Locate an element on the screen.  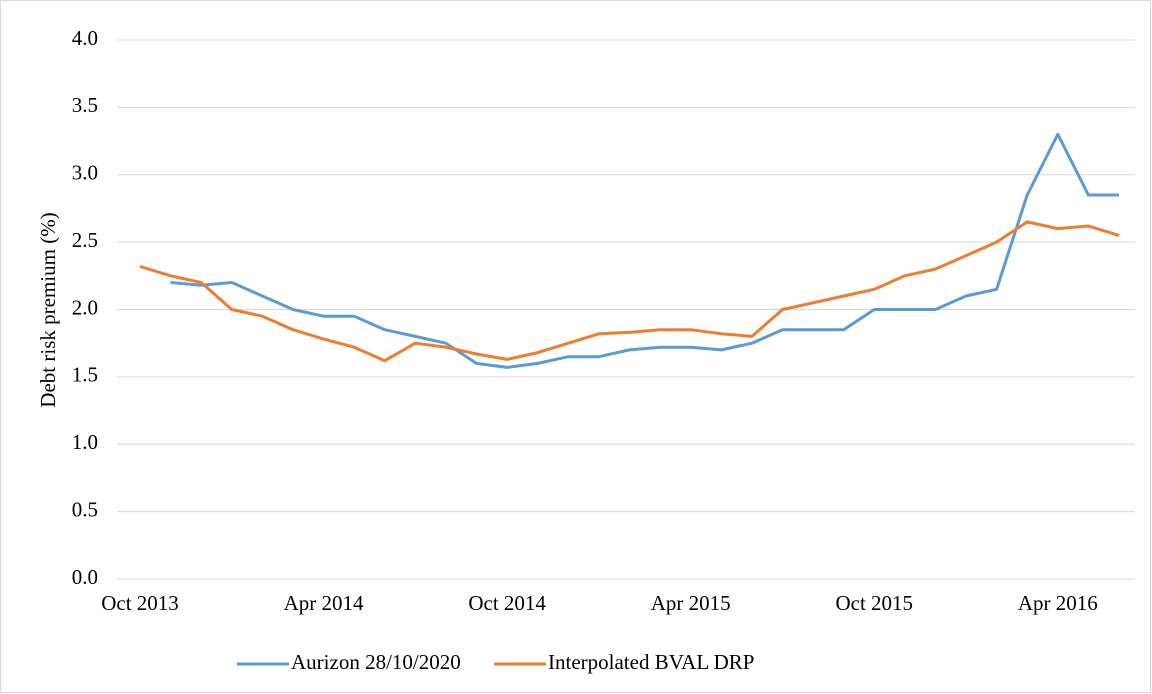
y-tick-label: 0.0 is located at coordinates (85, 577).